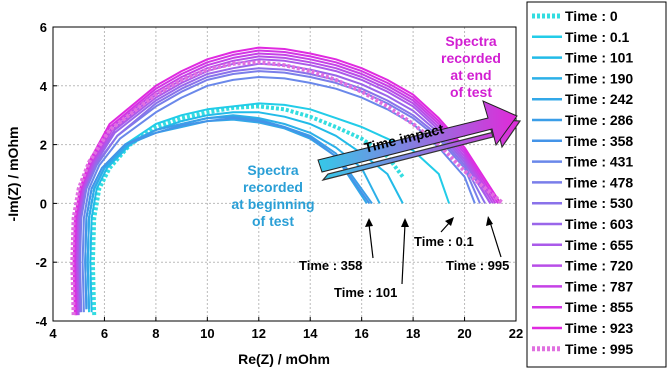  Describe the element at coordinates (365, 292) in the screenshot. I see `callout-time-101: Time : 101` at that location.